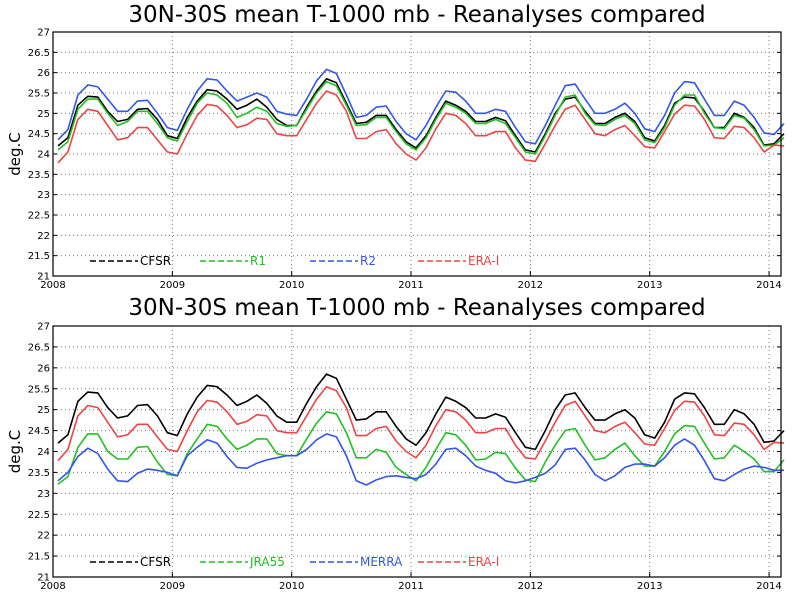  I want to click on legend-label-jra55: JRA55, so click(267, 562).